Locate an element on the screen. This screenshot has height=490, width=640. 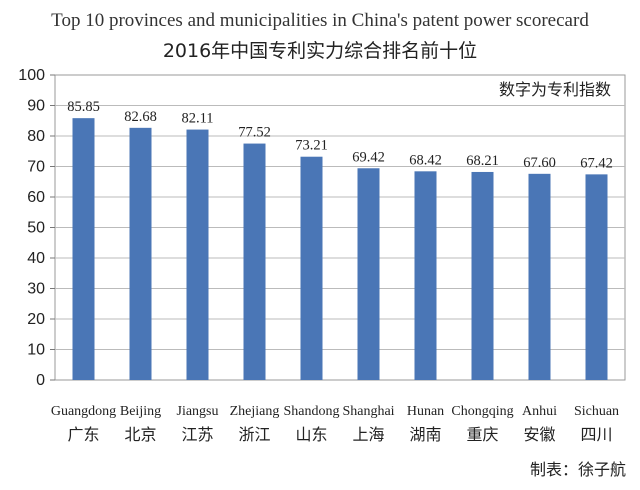
x-tick-label-english: Hunan is located at coordinates (425, 411).